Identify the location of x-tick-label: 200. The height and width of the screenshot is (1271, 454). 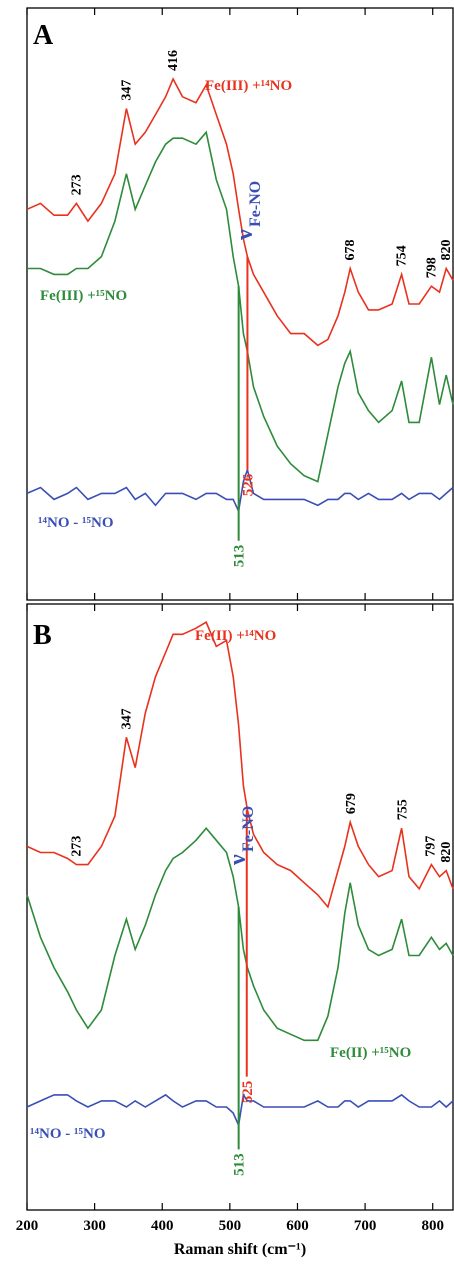
(27, 1226).